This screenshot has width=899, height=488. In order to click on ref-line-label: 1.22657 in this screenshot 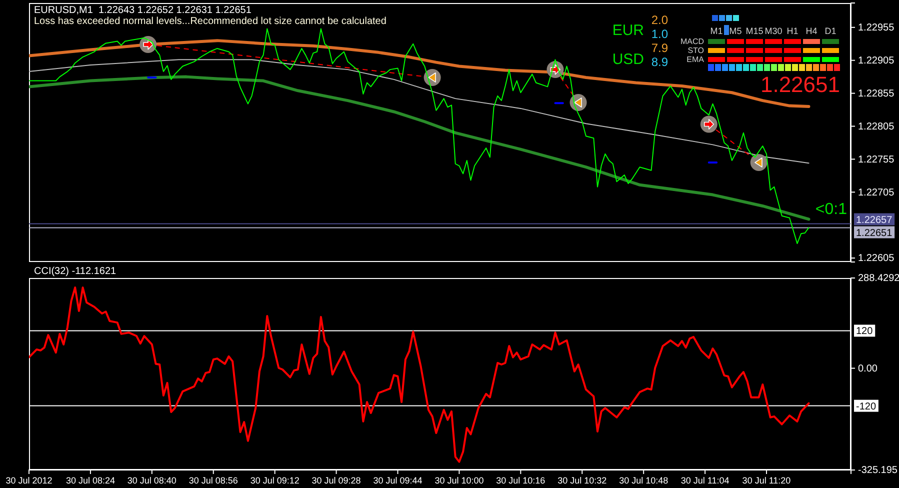, I will do `click(874, 220)`.